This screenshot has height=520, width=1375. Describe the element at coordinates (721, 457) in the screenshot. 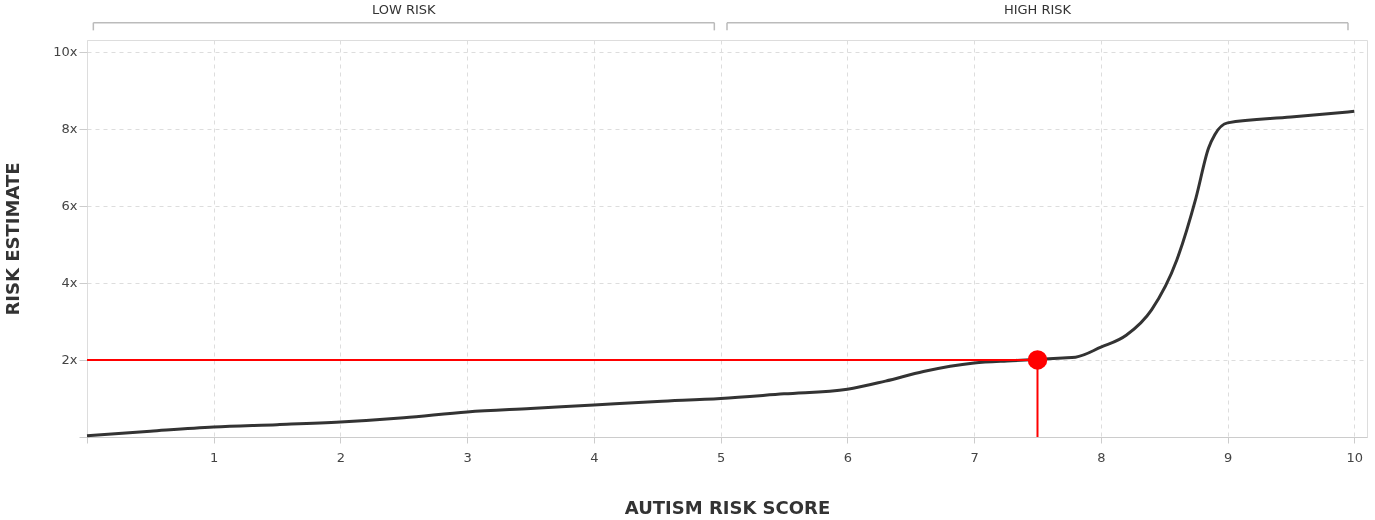

I see `x-tick-label: 5` at that location.